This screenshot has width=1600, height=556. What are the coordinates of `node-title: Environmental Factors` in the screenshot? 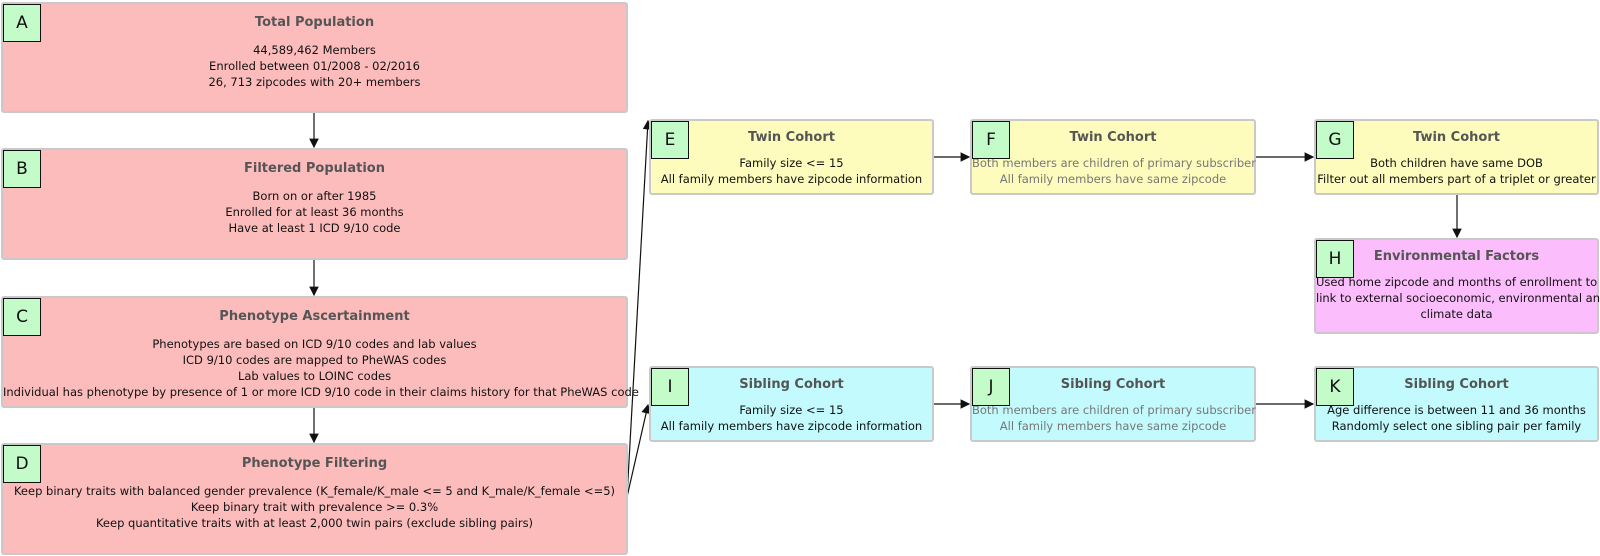 It's located at (1456, 256).